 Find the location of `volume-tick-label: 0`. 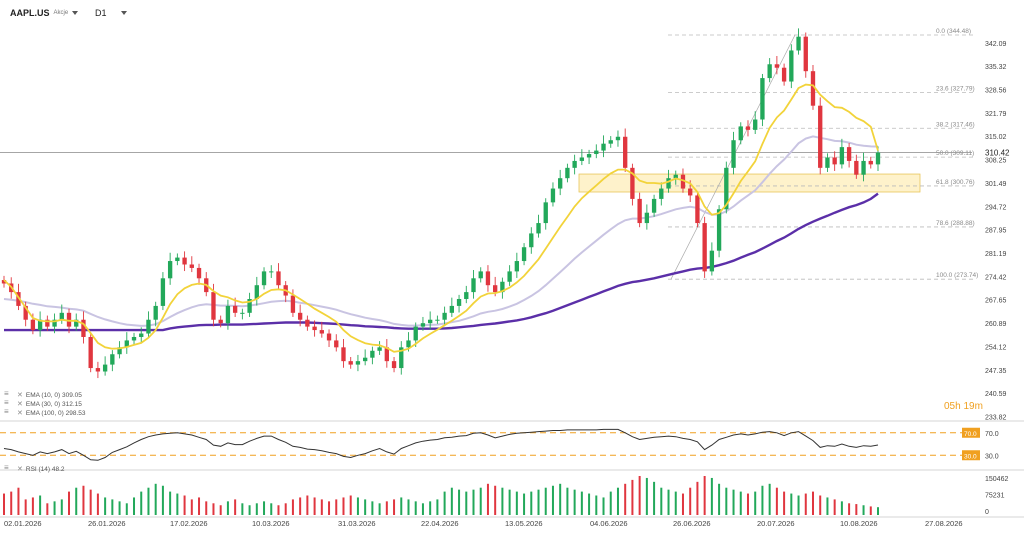

volume-tick-label: 0 is located at coordinates (987, 512).